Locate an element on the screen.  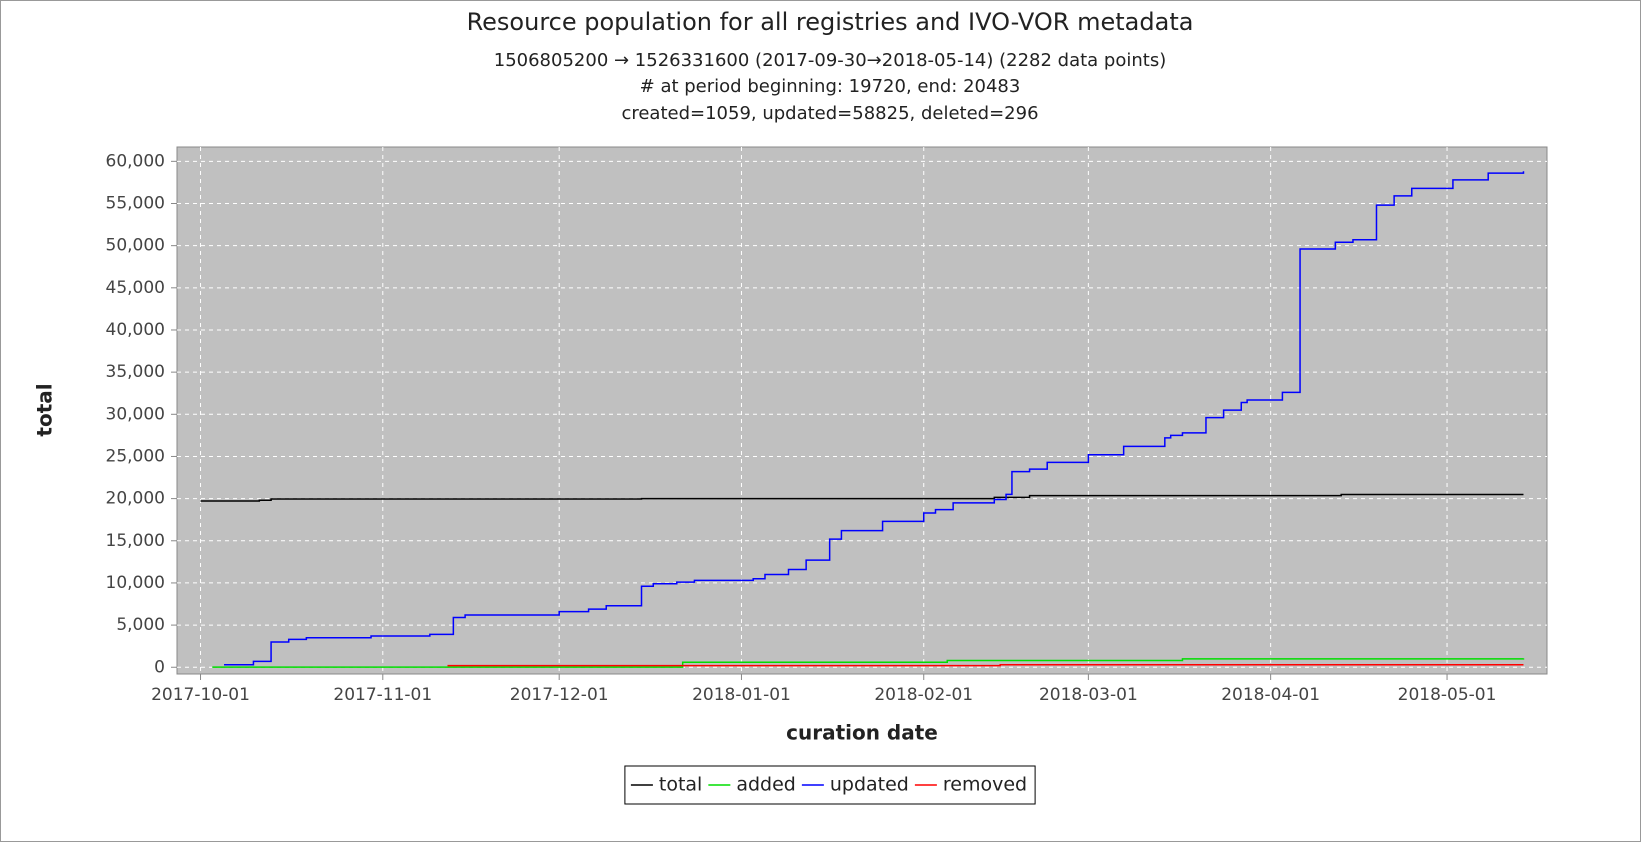
y-tick-label: 15,000 is located at coordinates (135, 541).